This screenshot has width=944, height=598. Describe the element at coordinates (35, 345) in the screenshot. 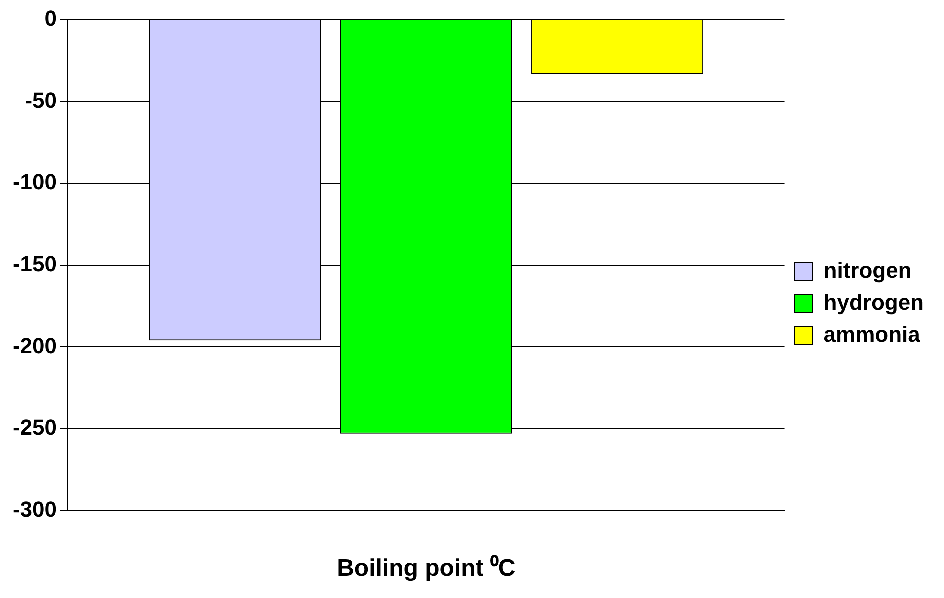

I see `y-tick-label: -200` at that location.